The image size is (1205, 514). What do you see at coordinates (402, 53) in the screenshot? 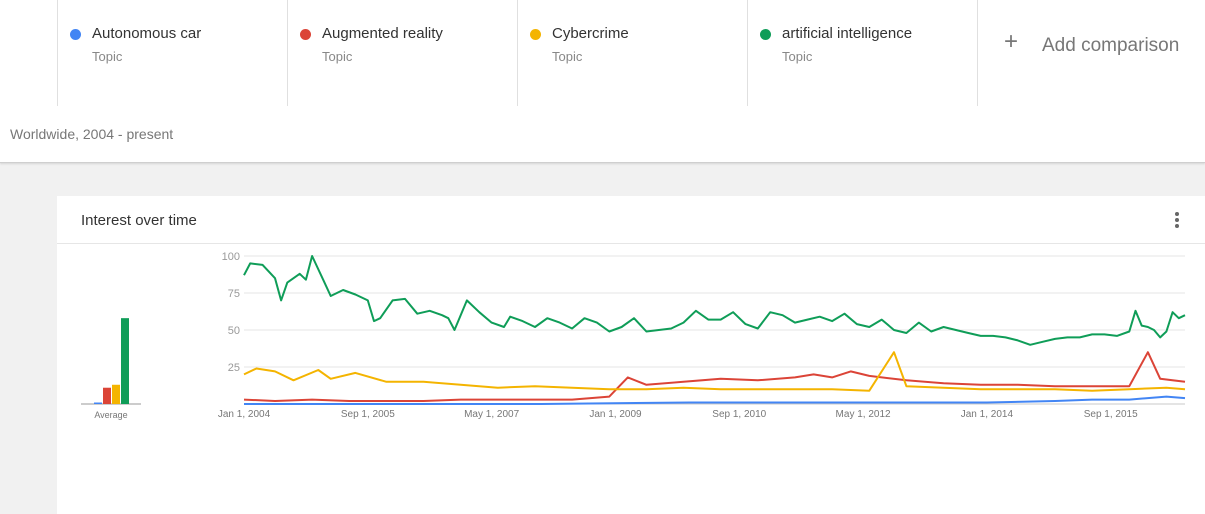
I see `search-term-2: Augmented reality Topic` at bounding box center [402, 53].